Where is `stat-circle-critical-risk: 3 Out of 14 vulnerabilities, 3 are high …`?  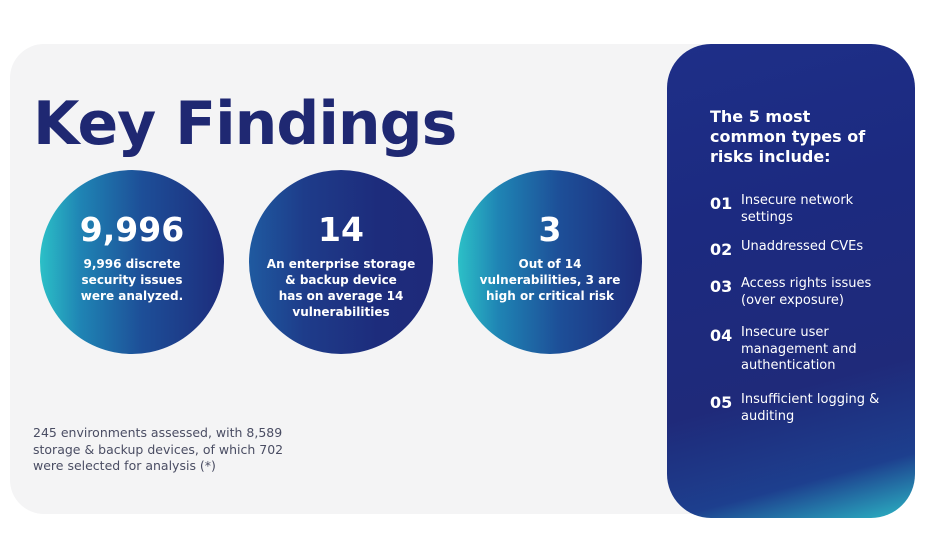 stat-circle-critical-risk: 3 Out of 14 vulnerabilities, 3 are high … is located at coordinates (550, 262).